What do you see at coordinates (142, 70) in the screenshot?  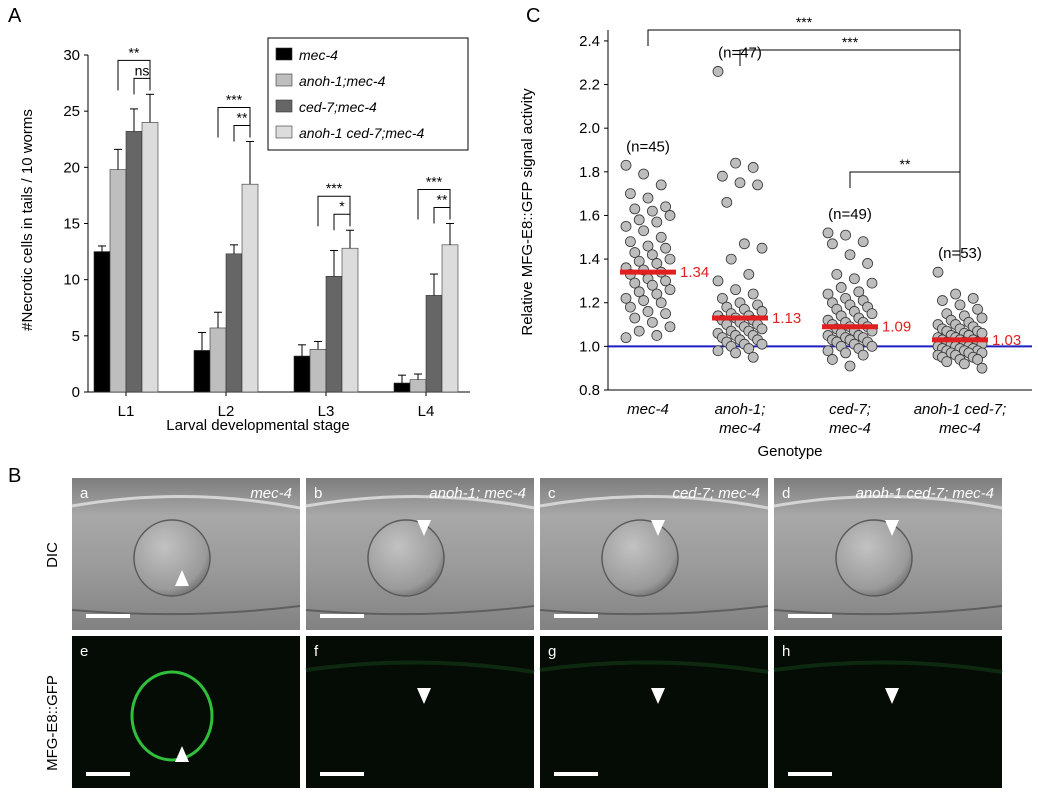 I see `significance-label: ns` at bounding box center [142, 70].